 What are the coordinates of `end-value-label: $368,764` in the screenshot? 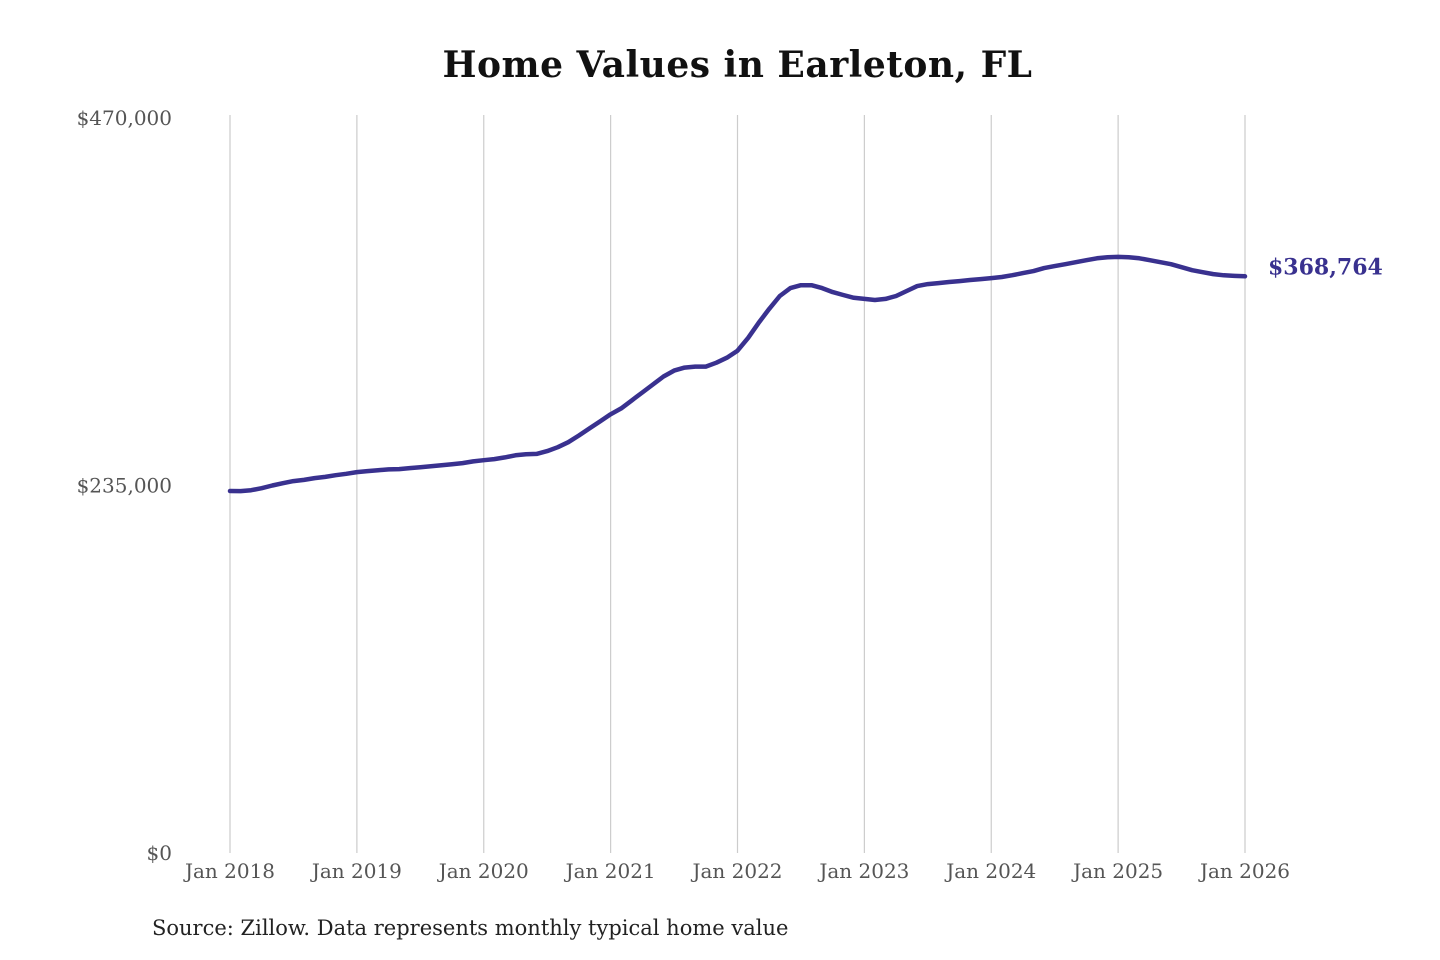 It's located at (1325, 267).